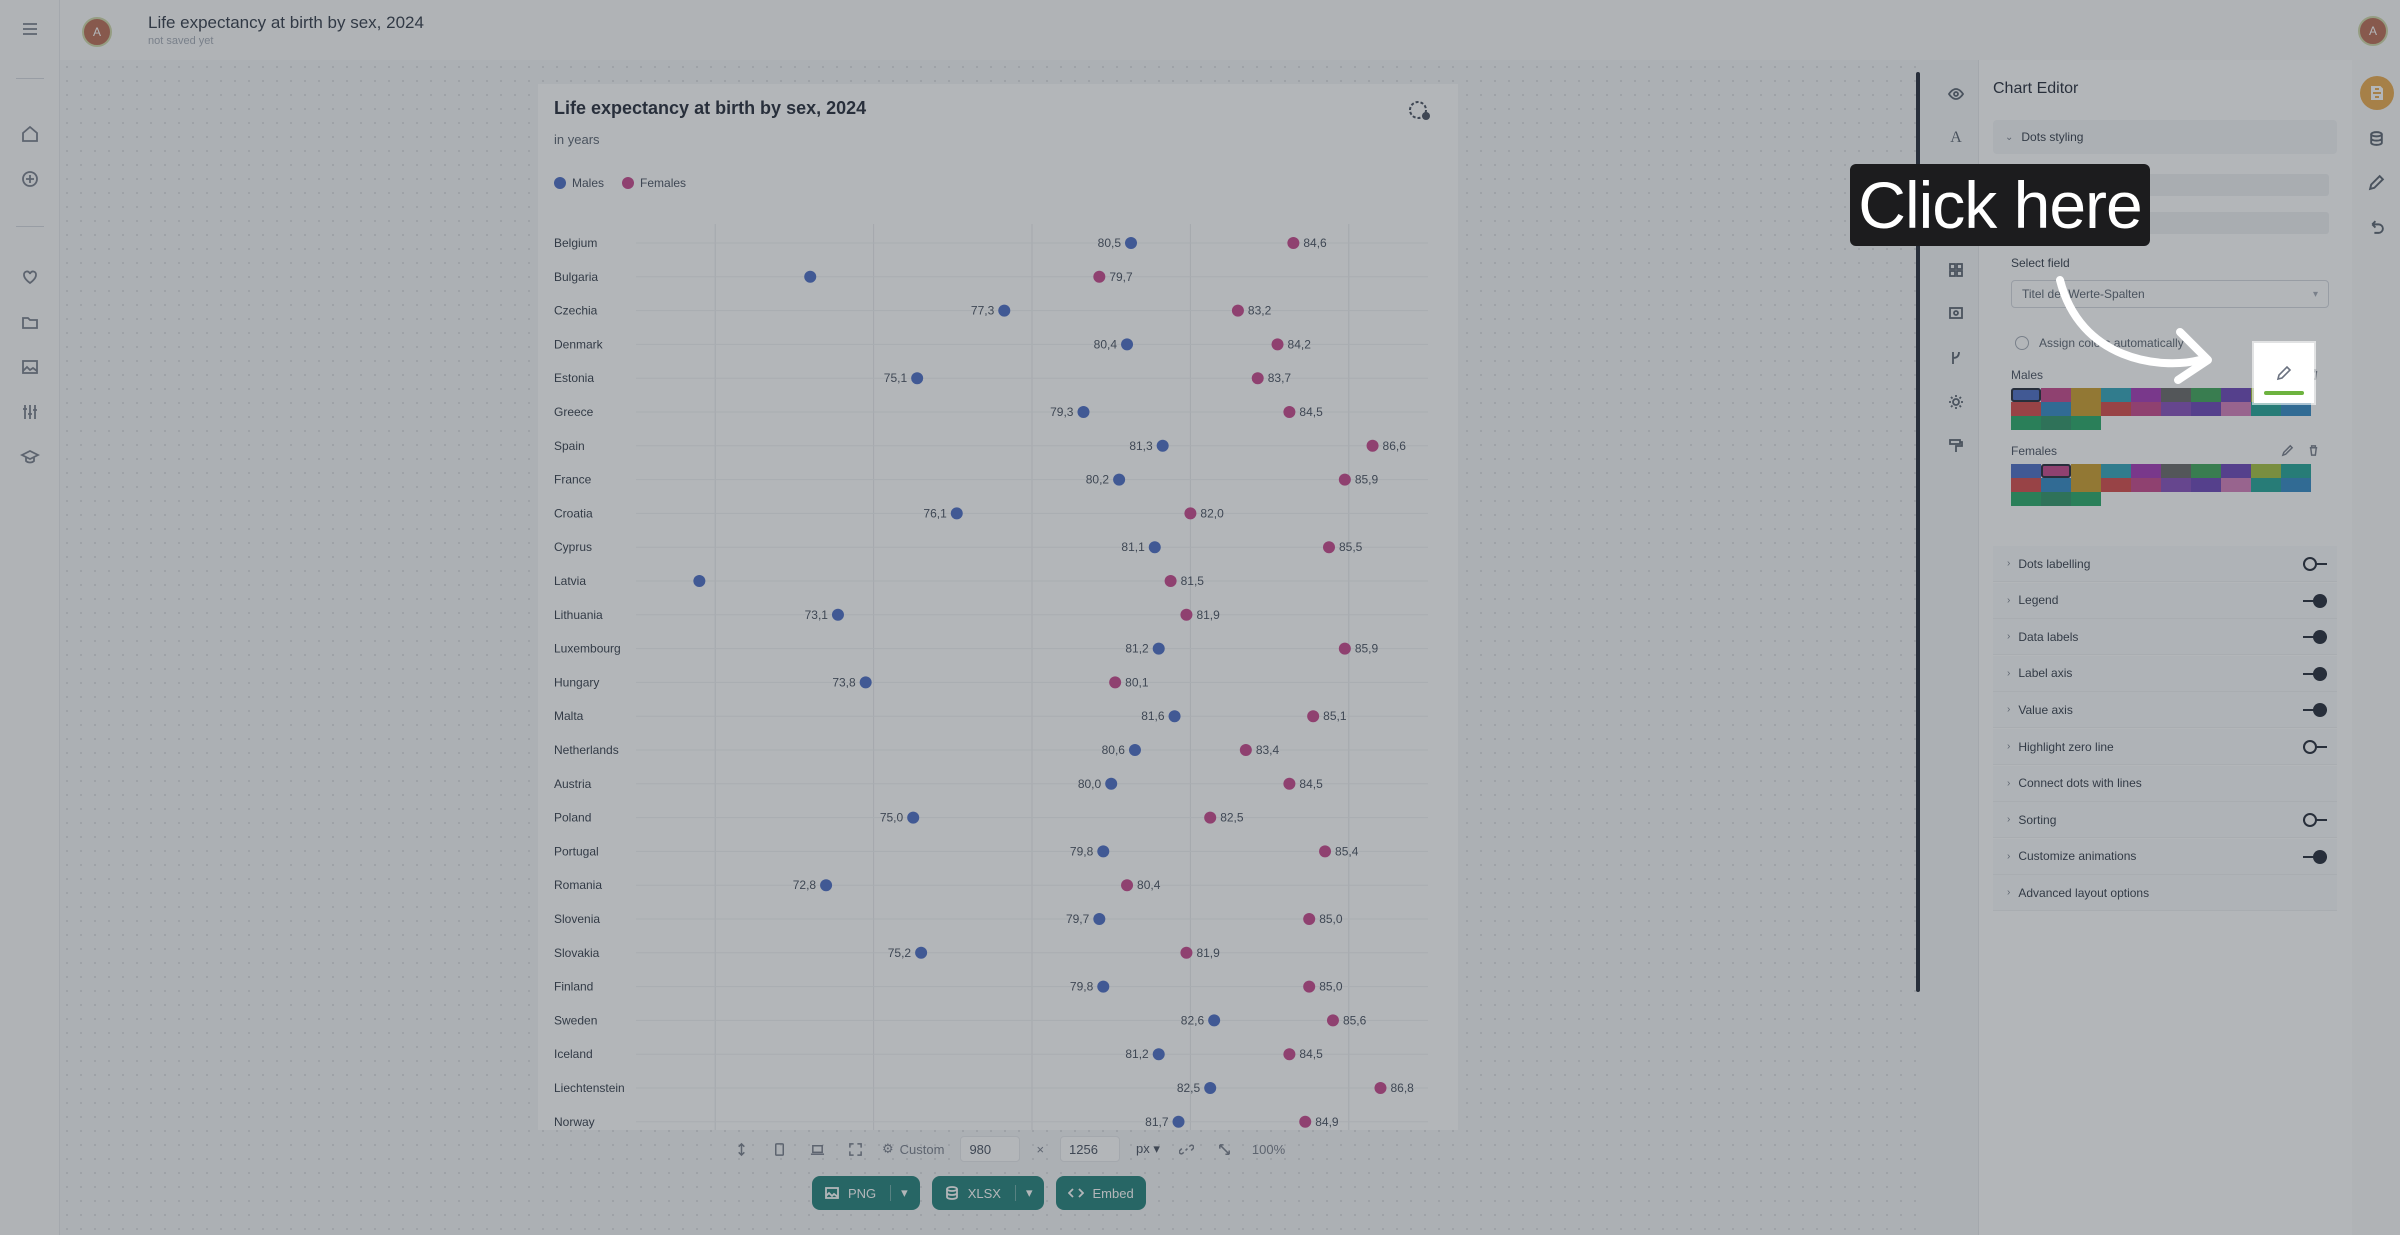  What do you see at coordinates (1101, 1193) in the screenshot?
I see `embed-button: Embed` at bounding box center [1101, 1193].